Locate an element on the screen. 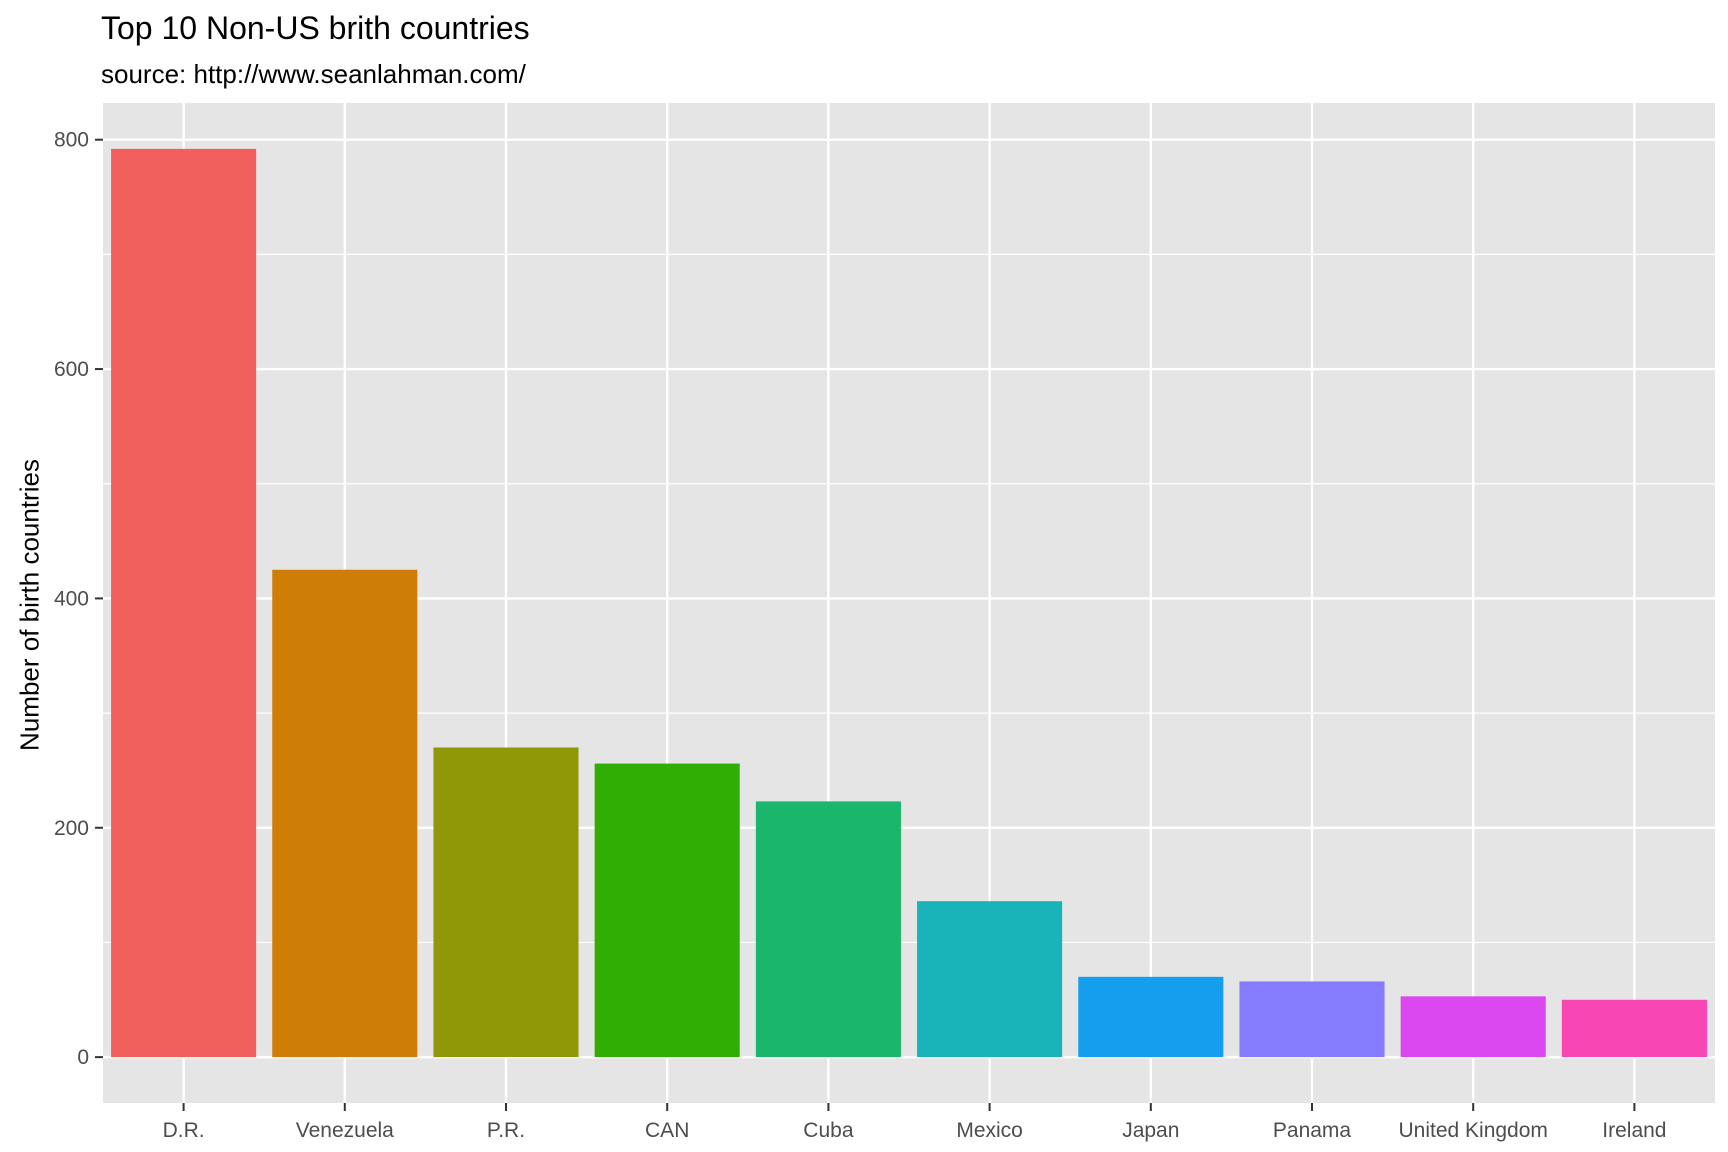  x-tick-label: Venezuela is located at coordinates (345, 1130).